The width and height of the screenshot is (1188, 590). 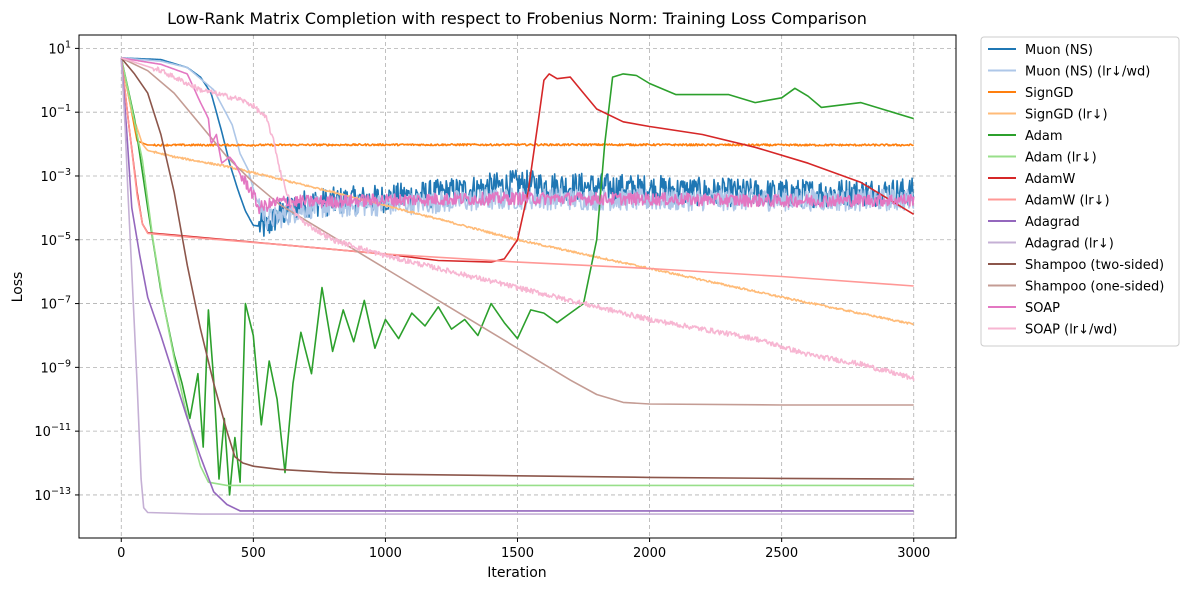 I want to click on x-tick-label: 1500, so click(x=517, y=553).